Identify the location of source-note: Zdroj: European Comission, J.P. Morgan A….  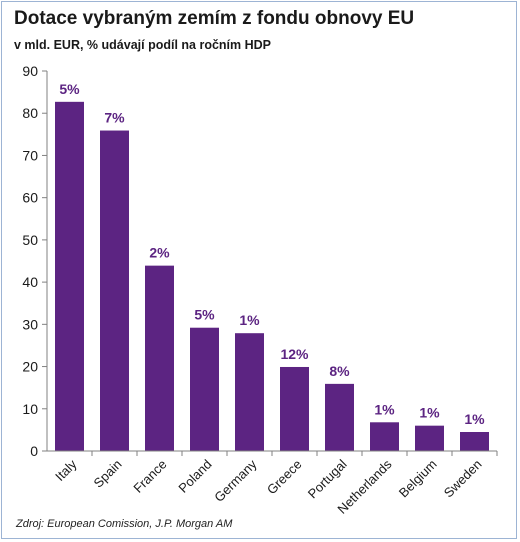
(124, 524).